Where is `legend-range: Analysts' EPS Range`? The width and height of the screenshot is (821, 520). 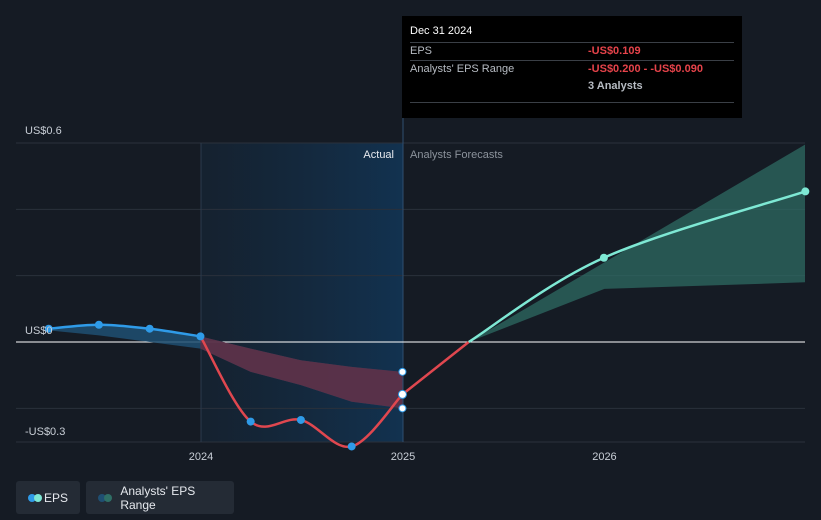 legend-range: Analysts' EPS Range is located at coordinates (160, 497).